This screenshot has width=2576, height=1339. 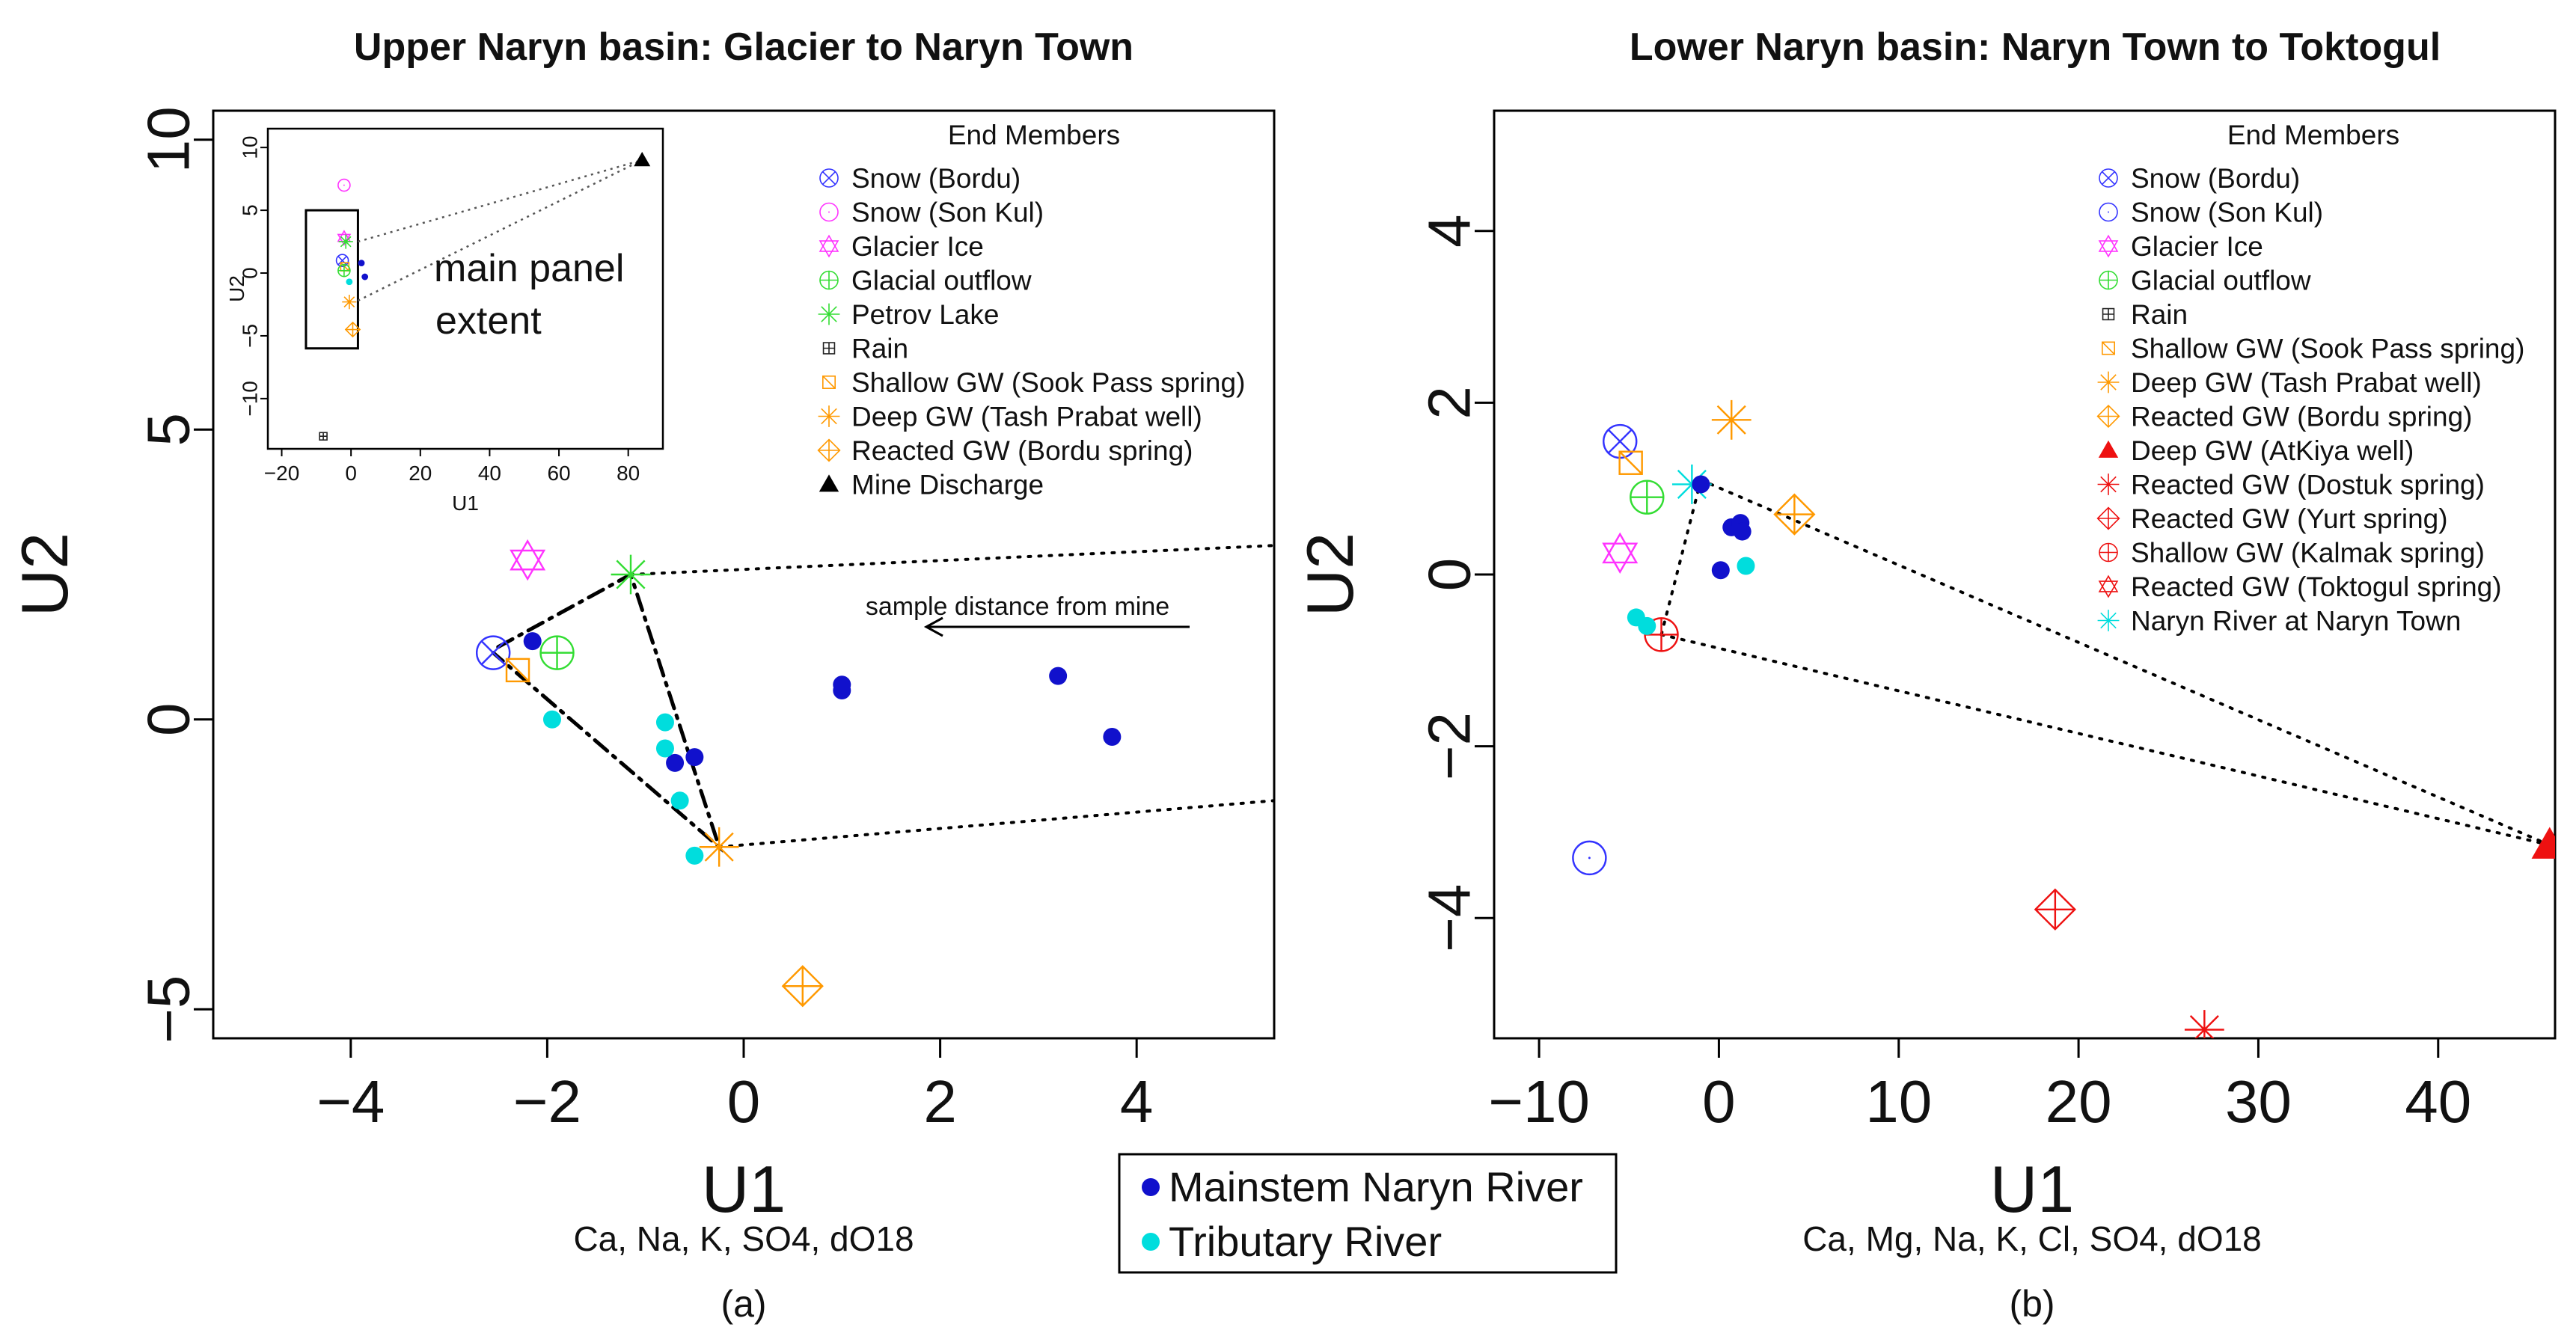 I want to click on end-member-reacted-gw-yurt-spring, so click(x=2055, y=909).